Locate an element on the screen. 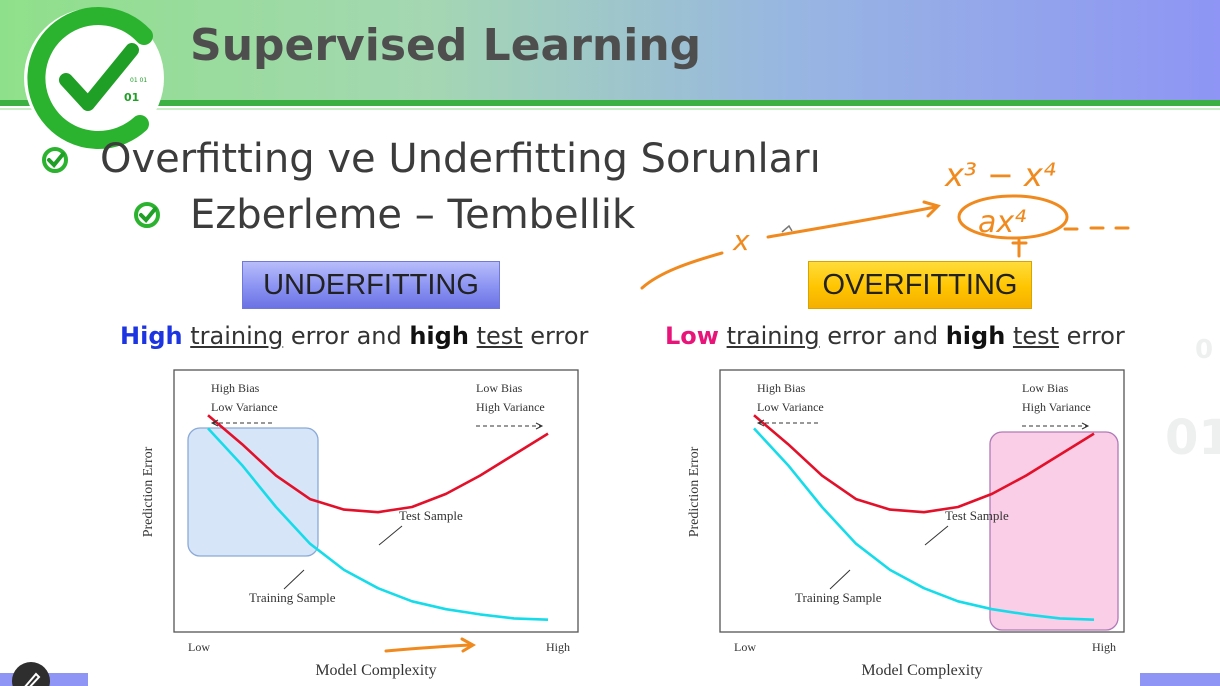 This screenshot has height=686, width=1220. header-divider is located at coordinates (610, 103).